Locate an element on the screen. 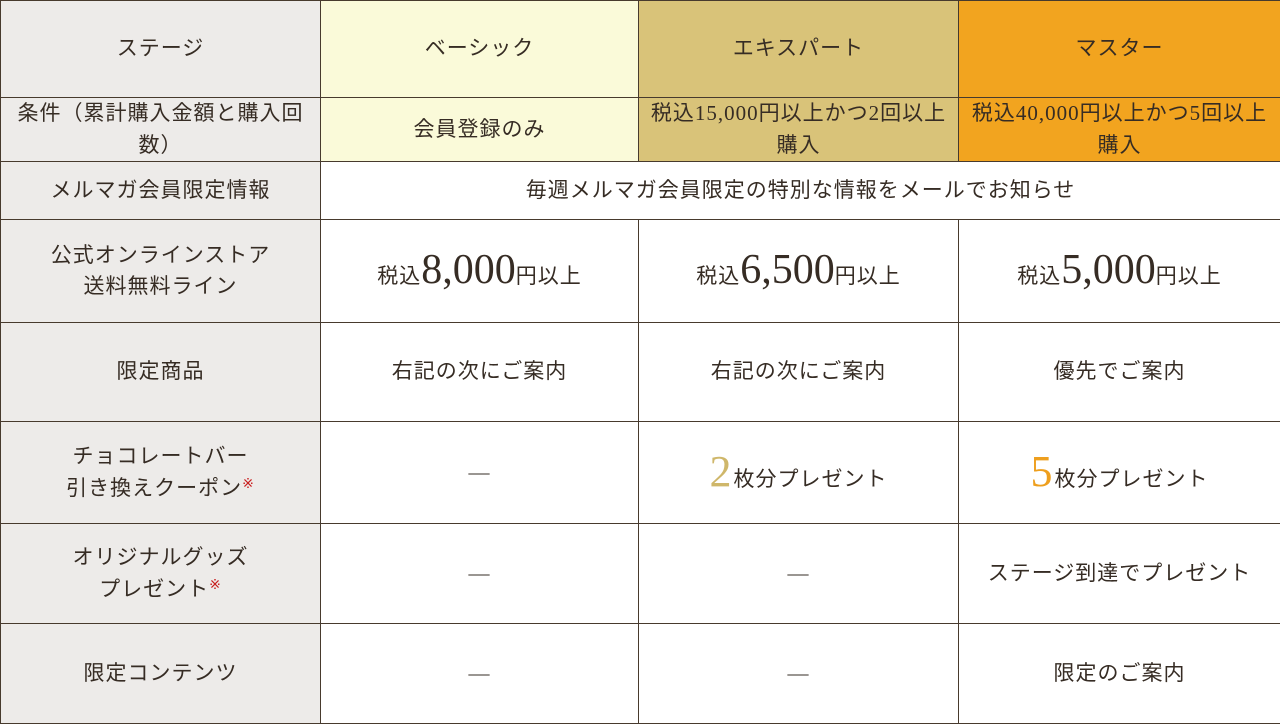  conditions-basic: 会員登録のみ is located at coordinates (479, 129).